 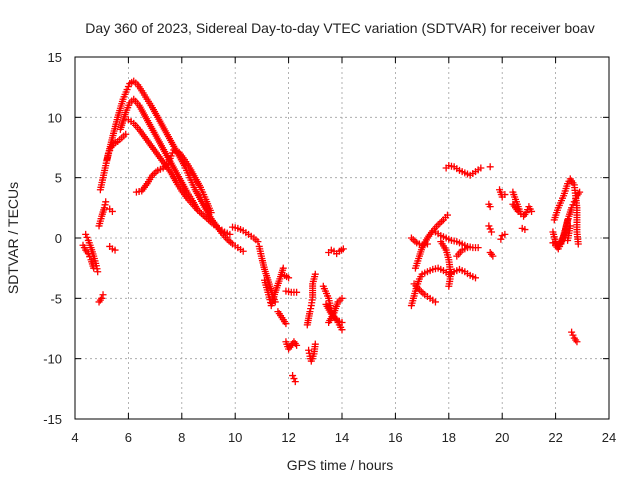 What do you see at coordinates (449, 437) in the screenshot?
I see `x-tick-label: 18` at bounding box center [449, 437].